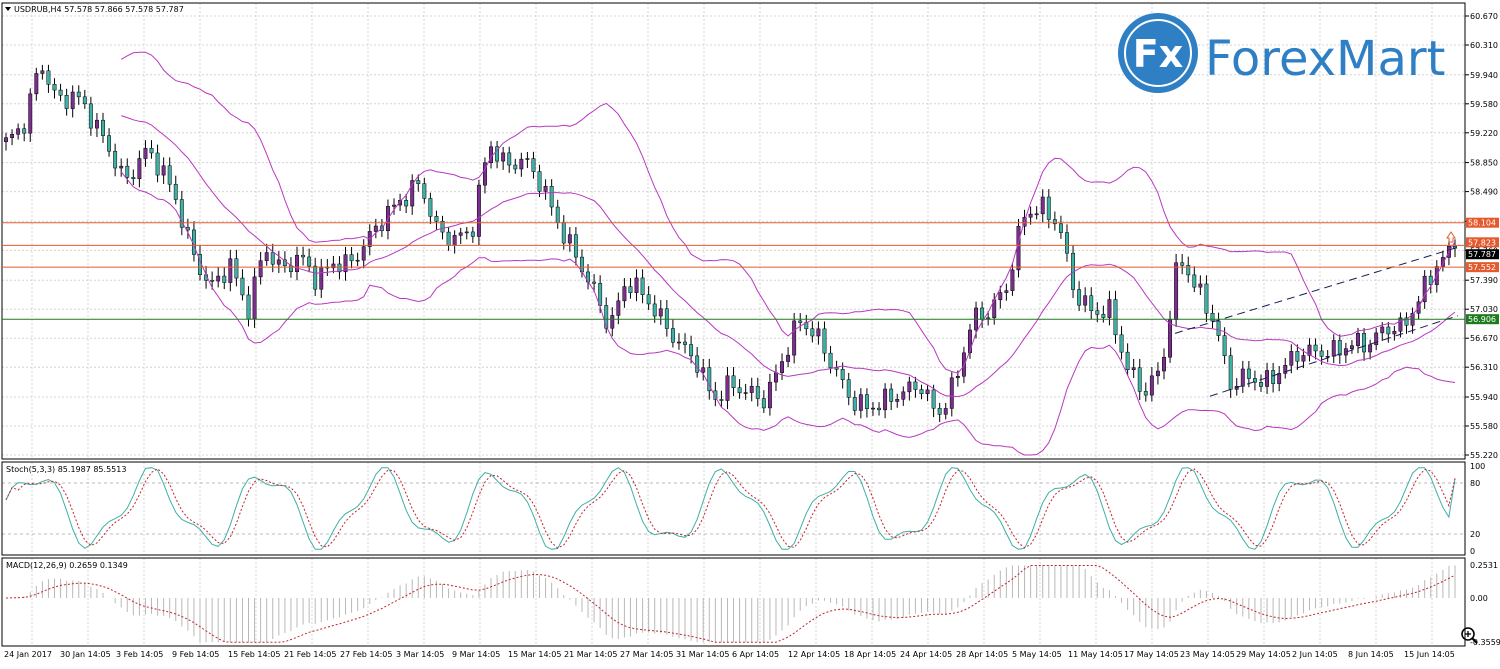  Describe the element at coordinates (1484, 280) in the screenshot. I see `y-tick-label: 57.390` at that location.